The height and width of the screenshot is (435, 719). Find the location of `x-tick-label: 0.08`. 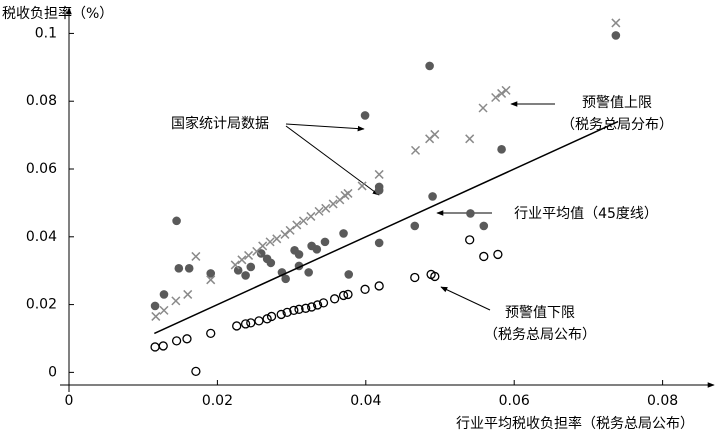

x-tick-label: 0.08 is located at coordinates (662, 401).